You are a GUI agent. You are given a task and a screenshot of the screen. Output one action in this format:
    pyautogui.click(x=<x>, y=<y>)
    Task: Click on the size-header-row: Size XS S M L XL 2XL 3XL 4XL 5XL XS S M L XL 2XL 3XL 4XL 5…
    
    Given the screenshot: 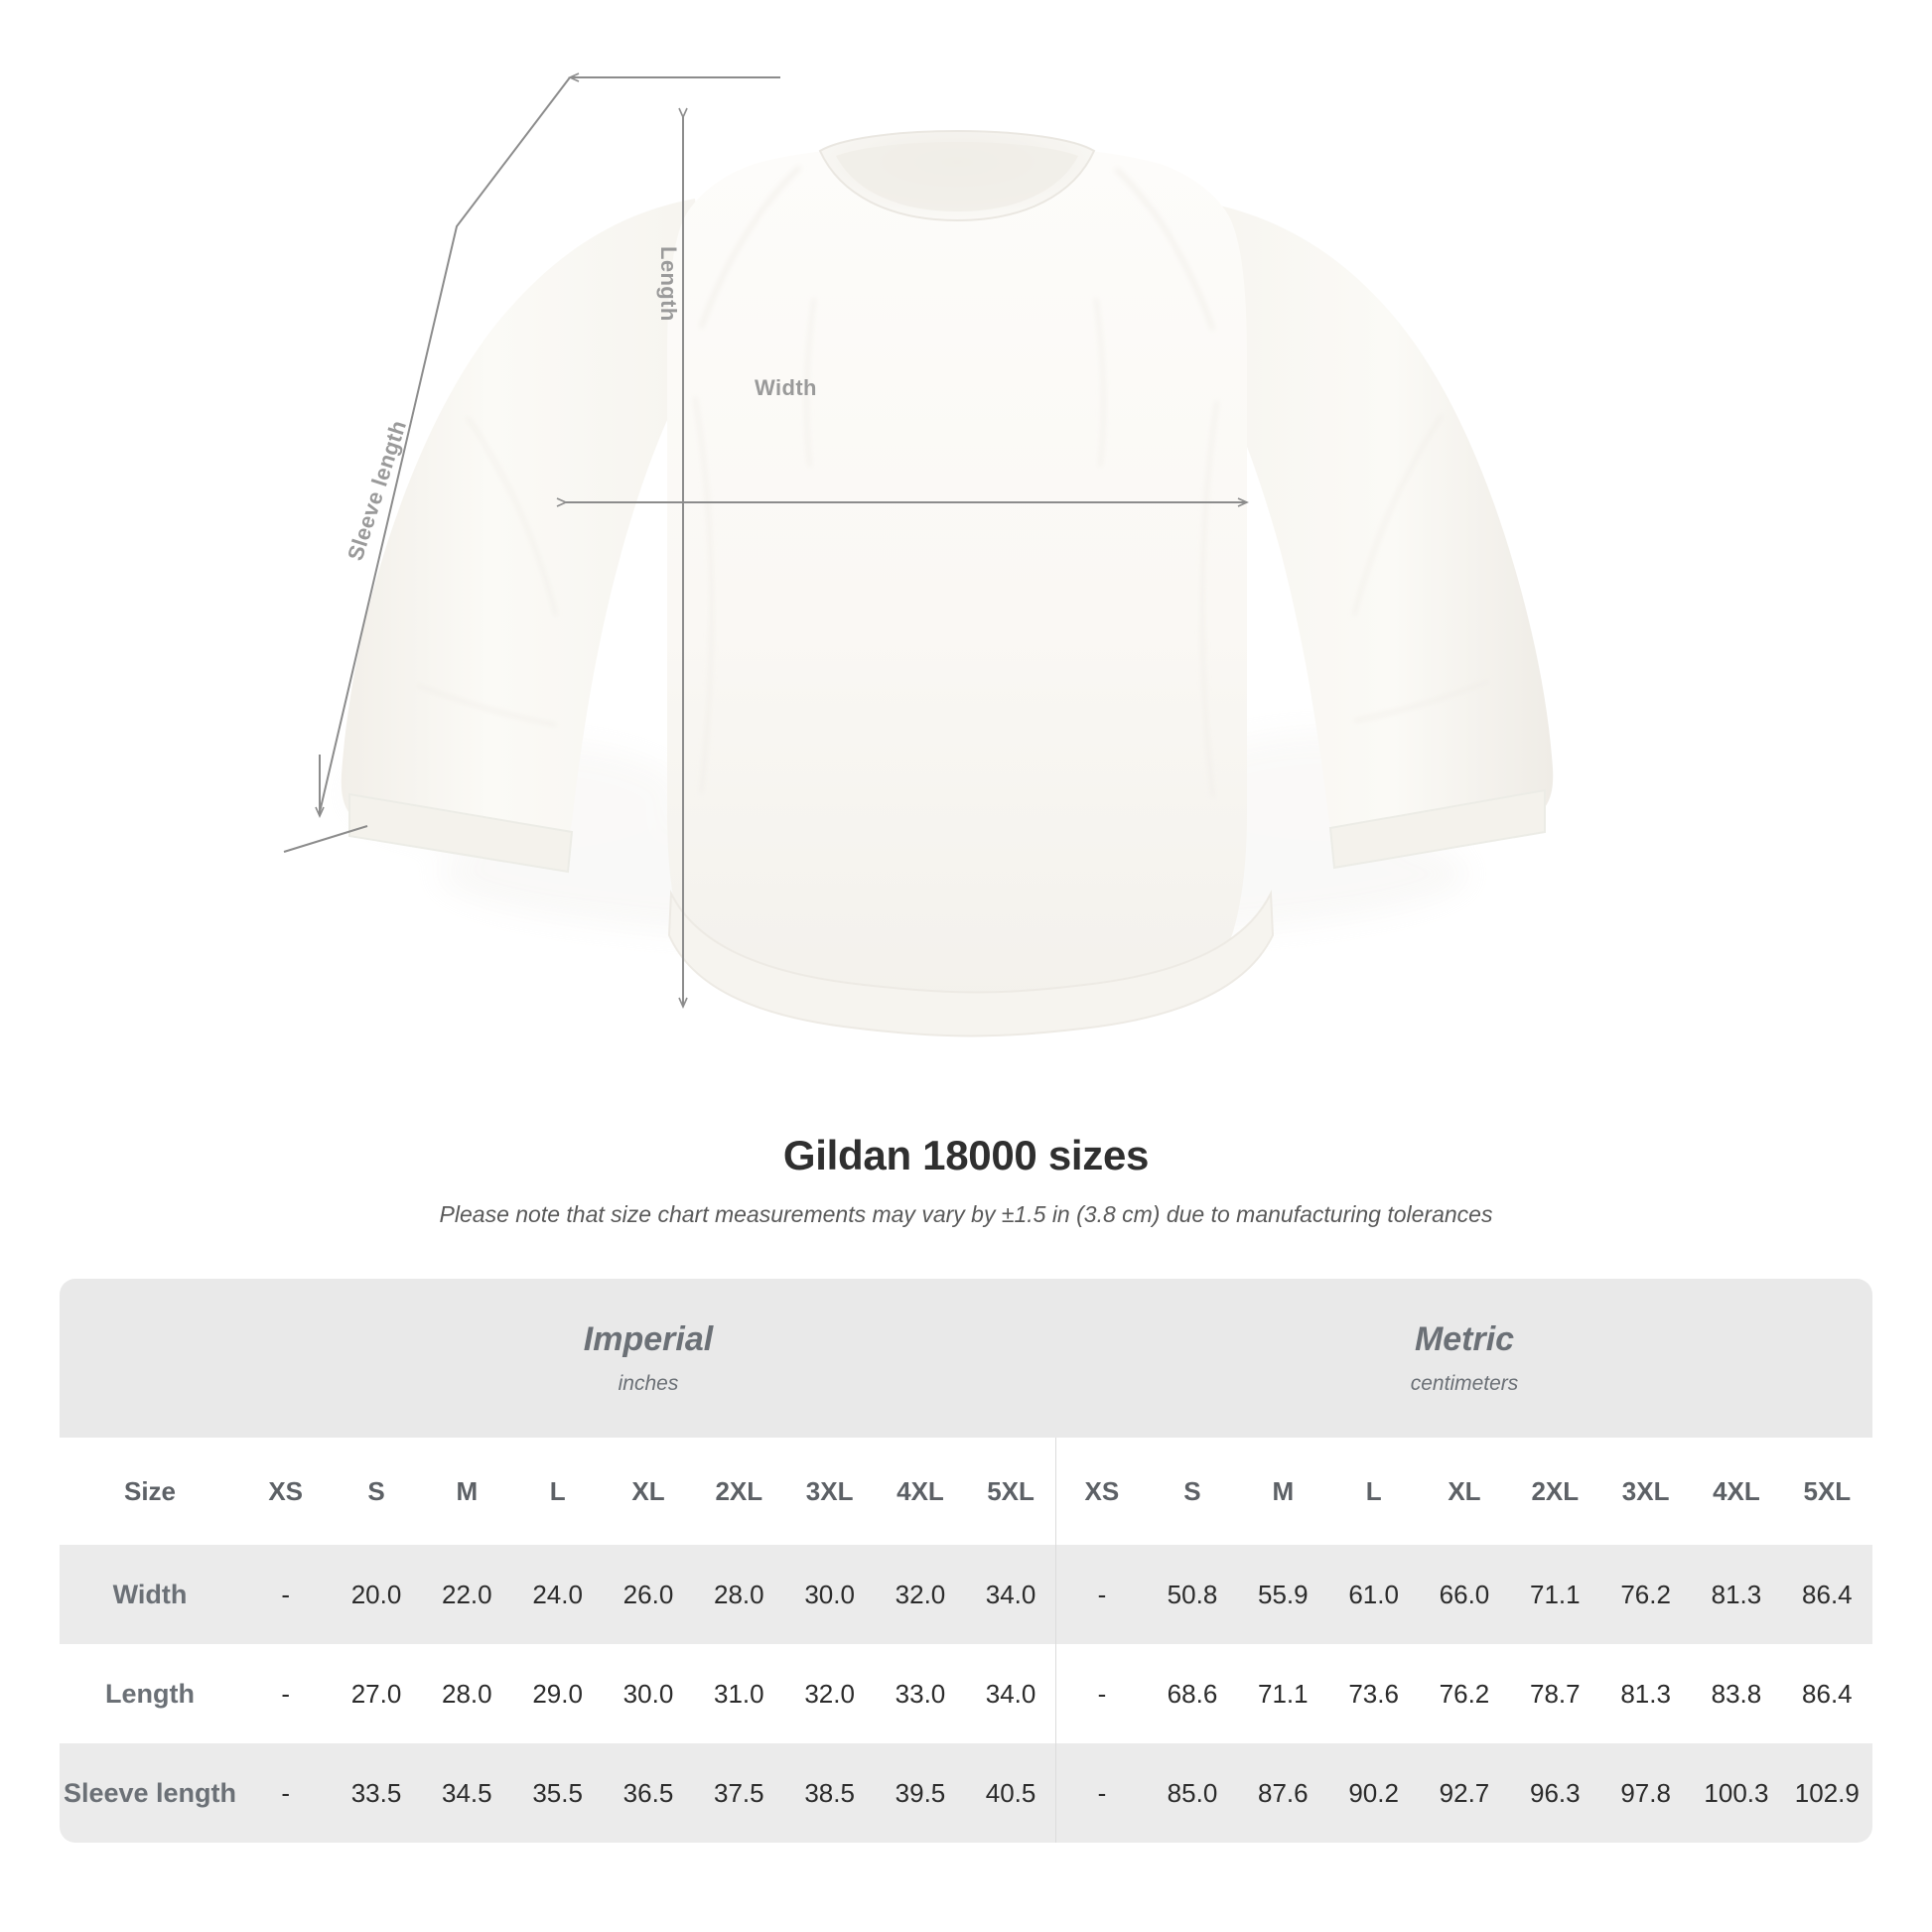 What is the action you would take?
    pyautogui.click(x=967, y=1491)
    